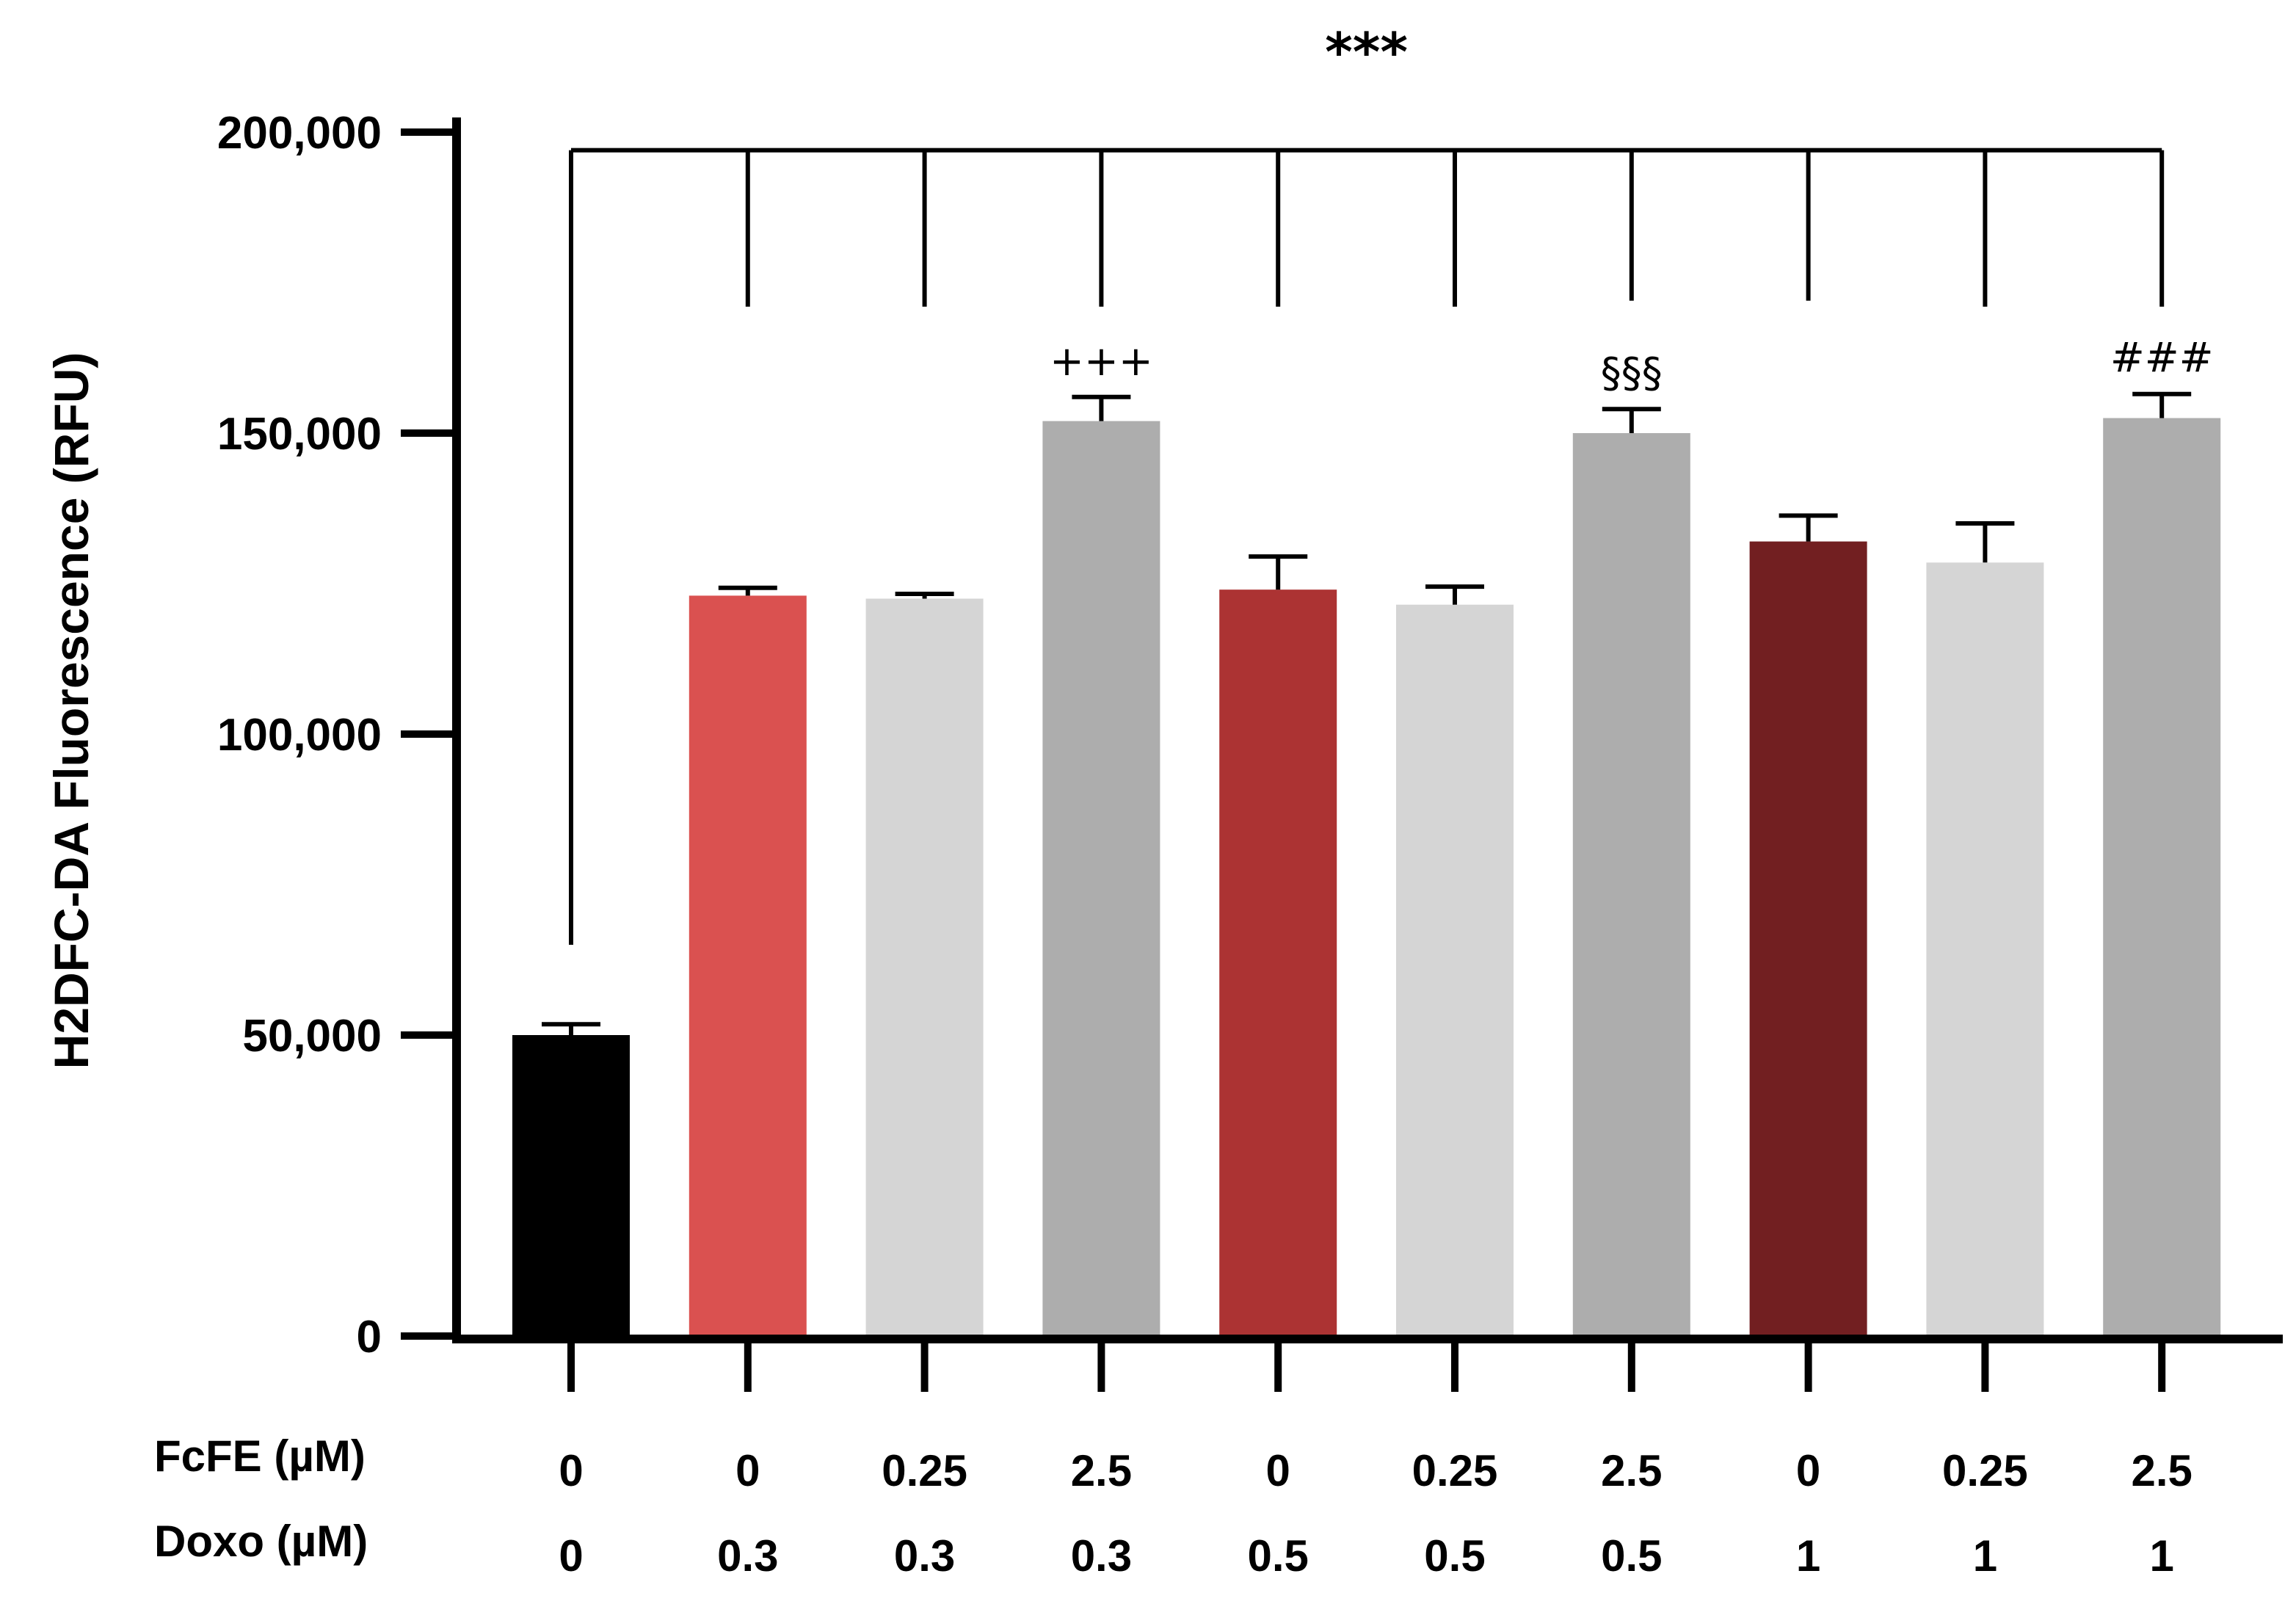 This screenshot has width=2296, height=1604. Describe the element at coordinates (261, 1541) in the screenshot. I see `doxo-row-label: Doxo (µM)` at that location.